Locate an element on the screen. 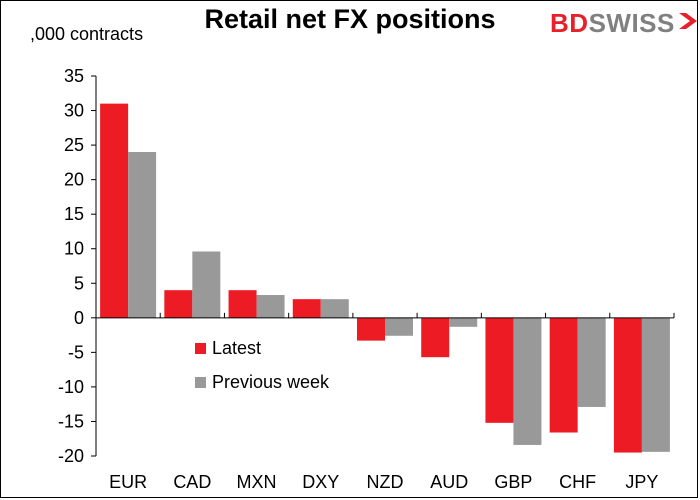 This screenshot has width=700, height=500. y-axis-unit-label: ,000 contracts is located at coordinates (87, 34).